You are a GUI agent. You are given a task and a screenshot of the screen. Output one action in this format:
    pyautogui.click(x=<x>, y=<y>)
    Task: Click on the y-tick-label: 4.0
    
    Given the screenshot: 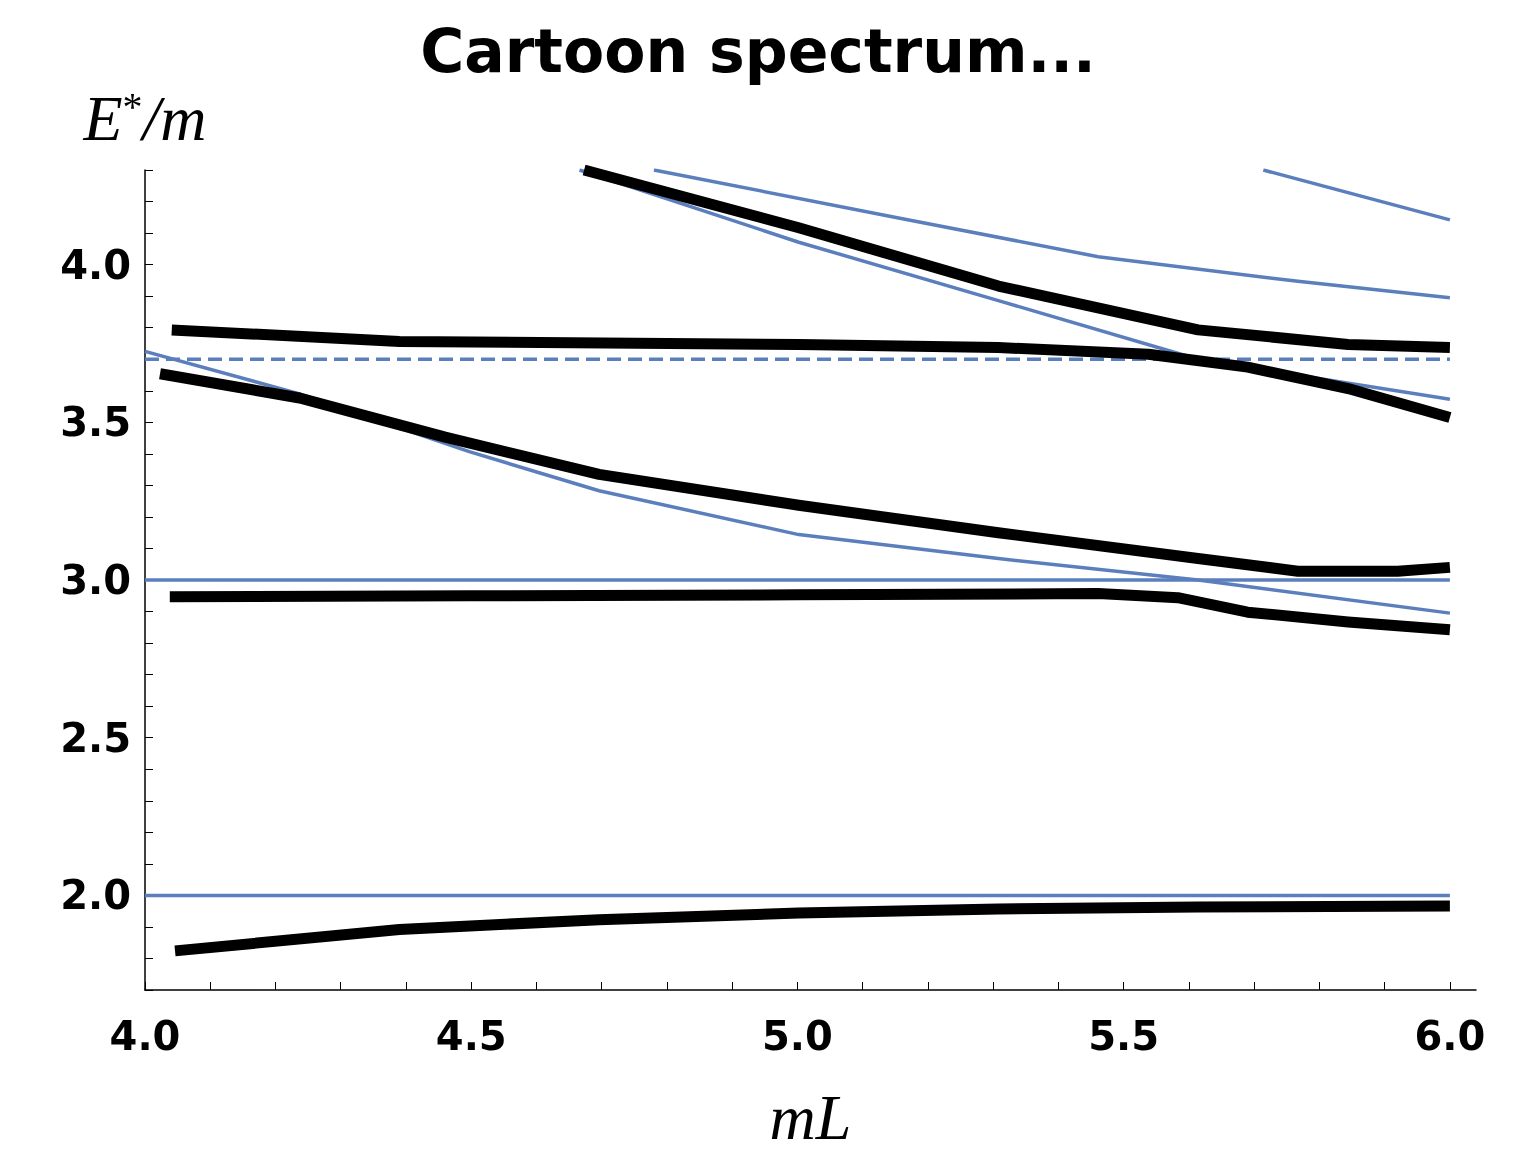 What is the action you would take?
    pyautogui.click(x=95, y=264)
    